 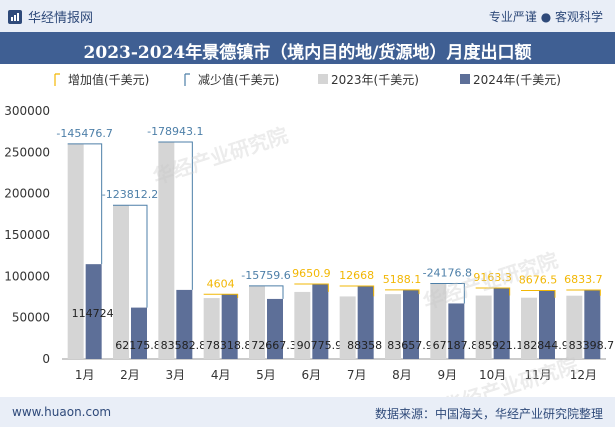 What do you see at coordinates (27, 152) in the screenshot?
I see `y-tick-label: 250000` at bounding box center [27, 152].